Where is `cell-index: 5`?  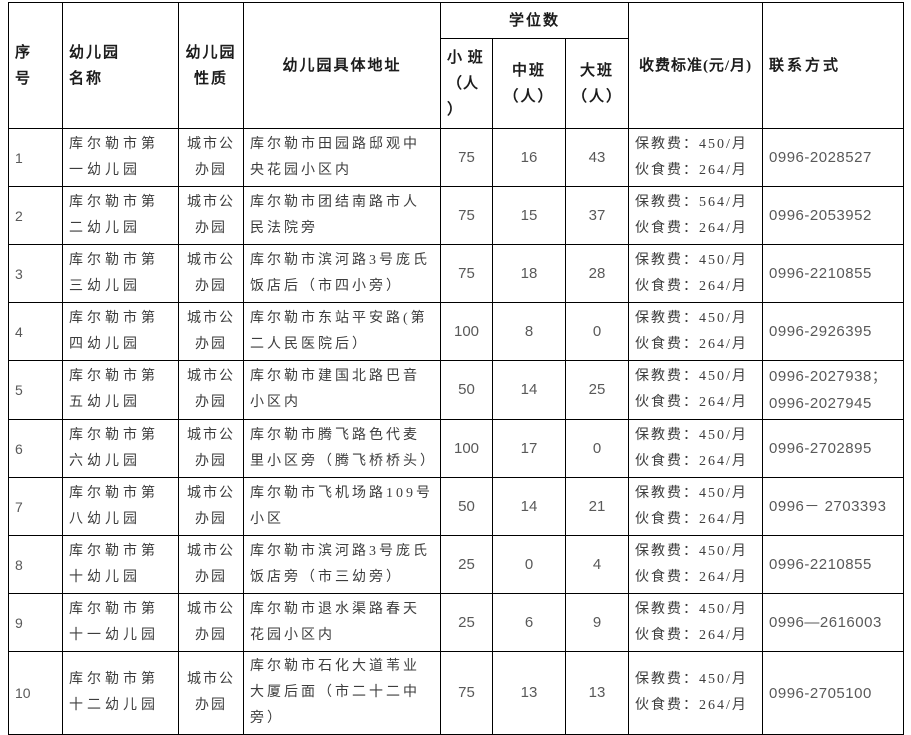
cell-index: 5 is located at coordinates (35, 390).